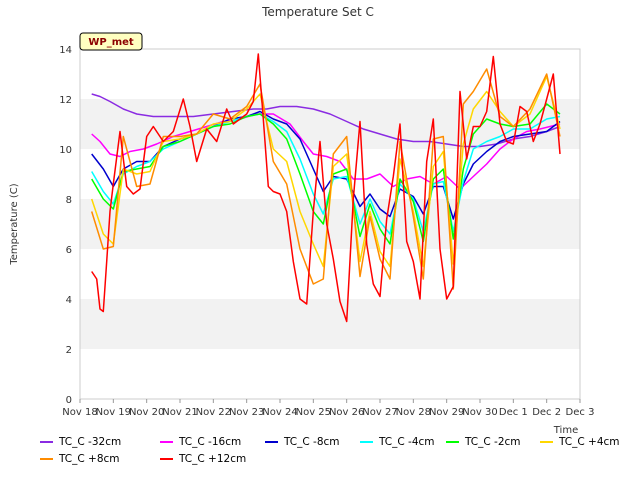 The width and height of the screenshot is (640, 480). What do you see at coordinates (317, 12) in the screenshot?
I see `chart-title: Temperature Set C` at bounding box center [317, 12].